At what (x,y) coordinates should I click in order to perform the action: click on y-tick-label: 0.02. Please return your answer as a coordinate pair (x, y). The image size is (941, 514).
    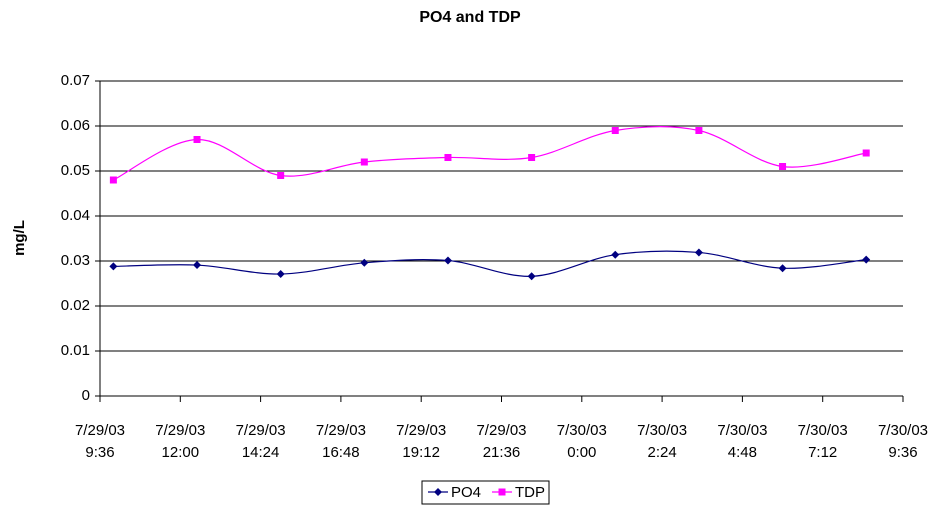
    Looking at the image, I should click on (75, 305).